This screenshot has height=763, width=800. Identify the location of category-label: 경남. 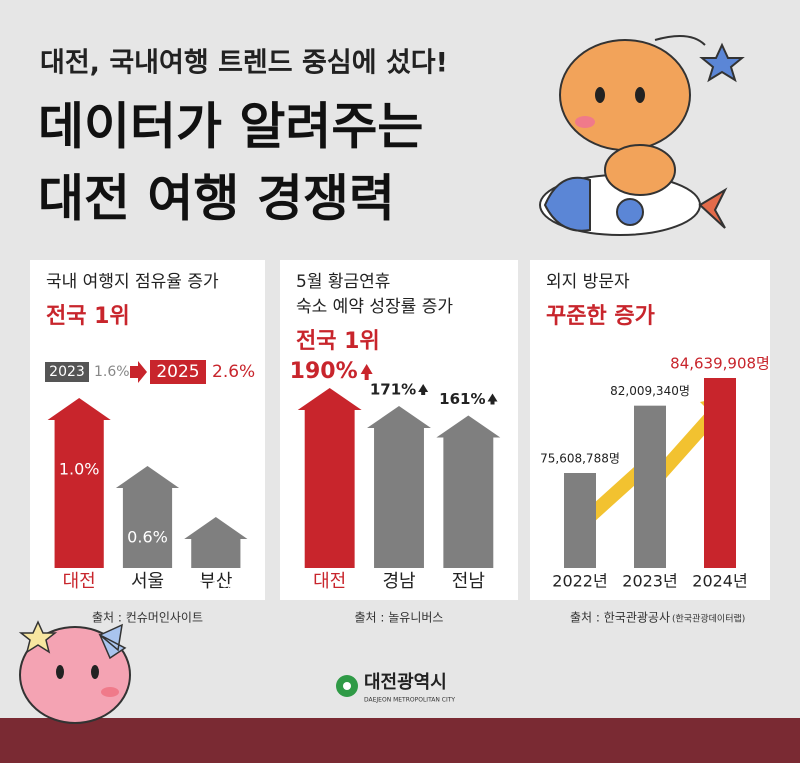
(398, 581).